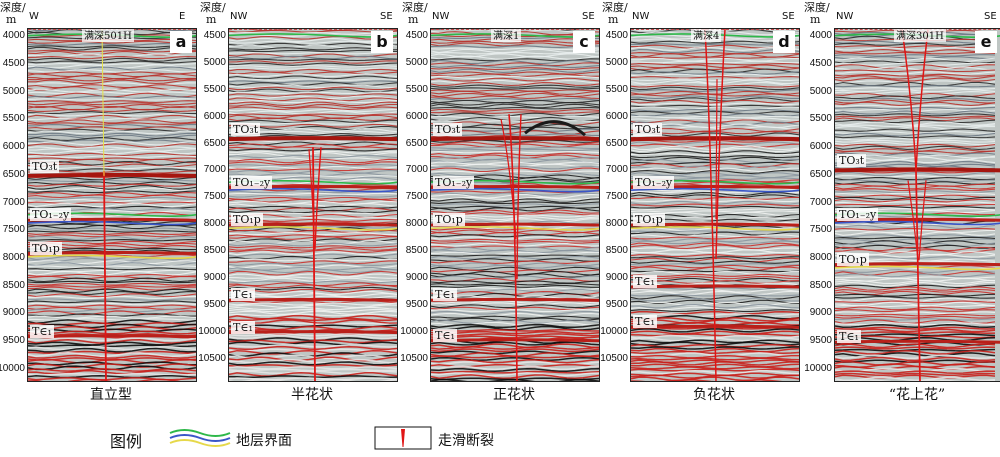 This screenshot has width=1000, height=457. I want to click on depth-tick-label: 8500, so click(416, 251).